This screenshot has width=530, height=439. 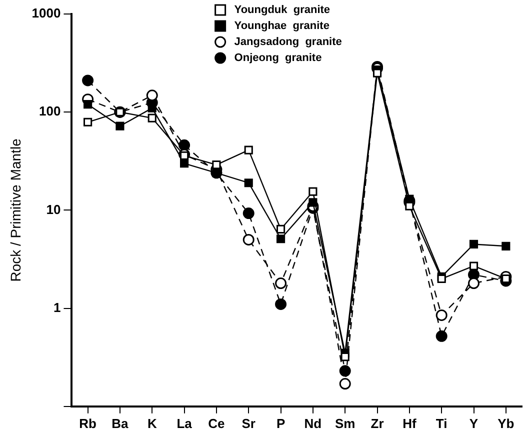 I want to click on x-tick-label: La, so click(x=184, y=423).